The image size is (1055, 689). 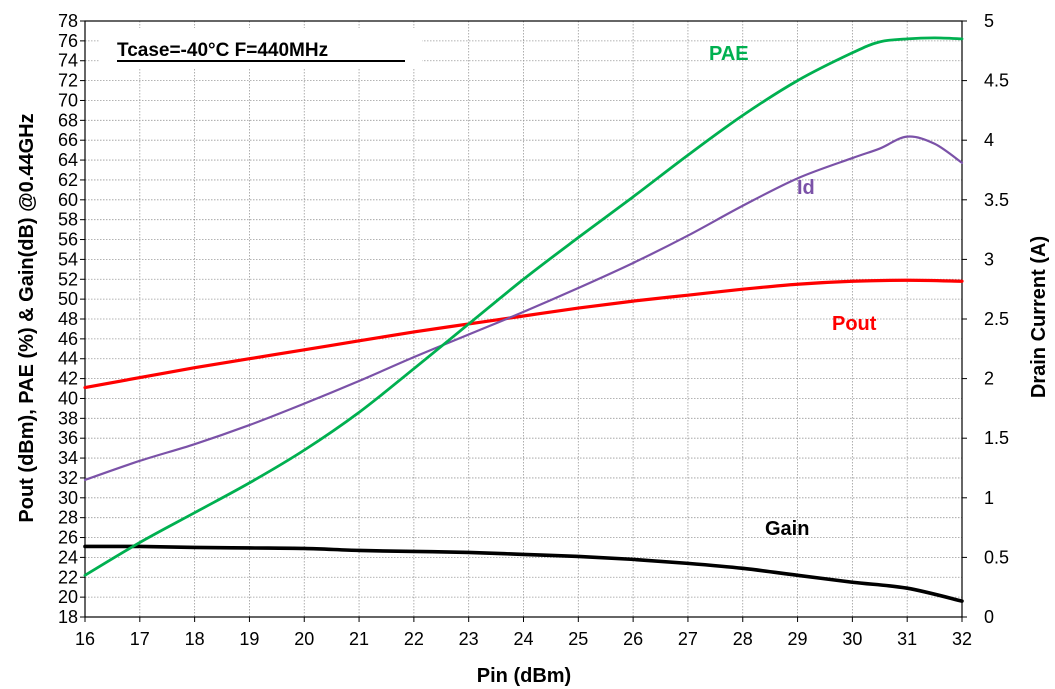 I want to click on y-left-tick-label: 36, so click(x=68, y=438).